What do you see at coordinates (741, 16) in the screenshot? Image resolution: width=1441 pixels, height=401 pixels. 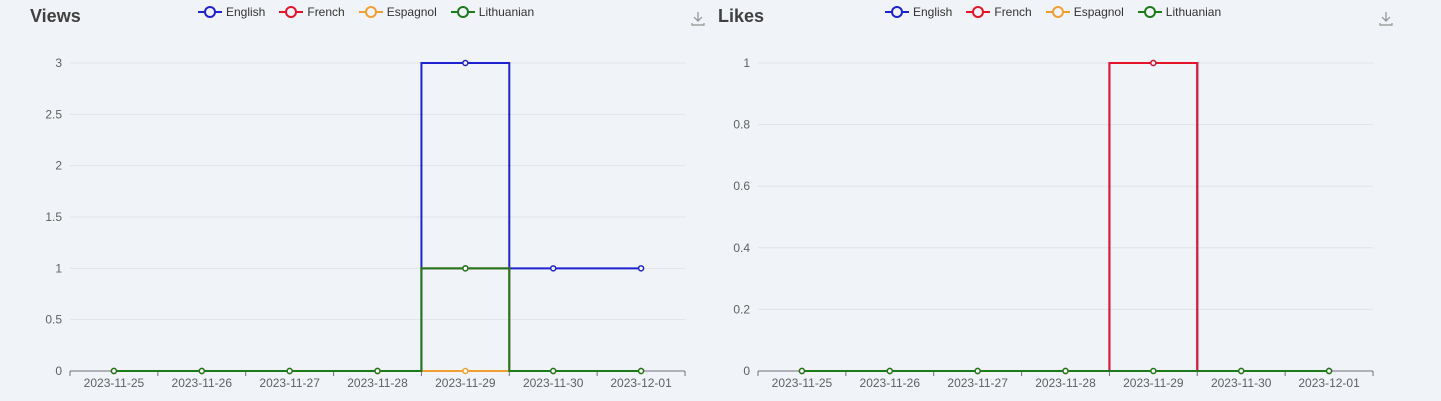 I see `likes-chart-title: Likes` at bounding box center [741, 16].